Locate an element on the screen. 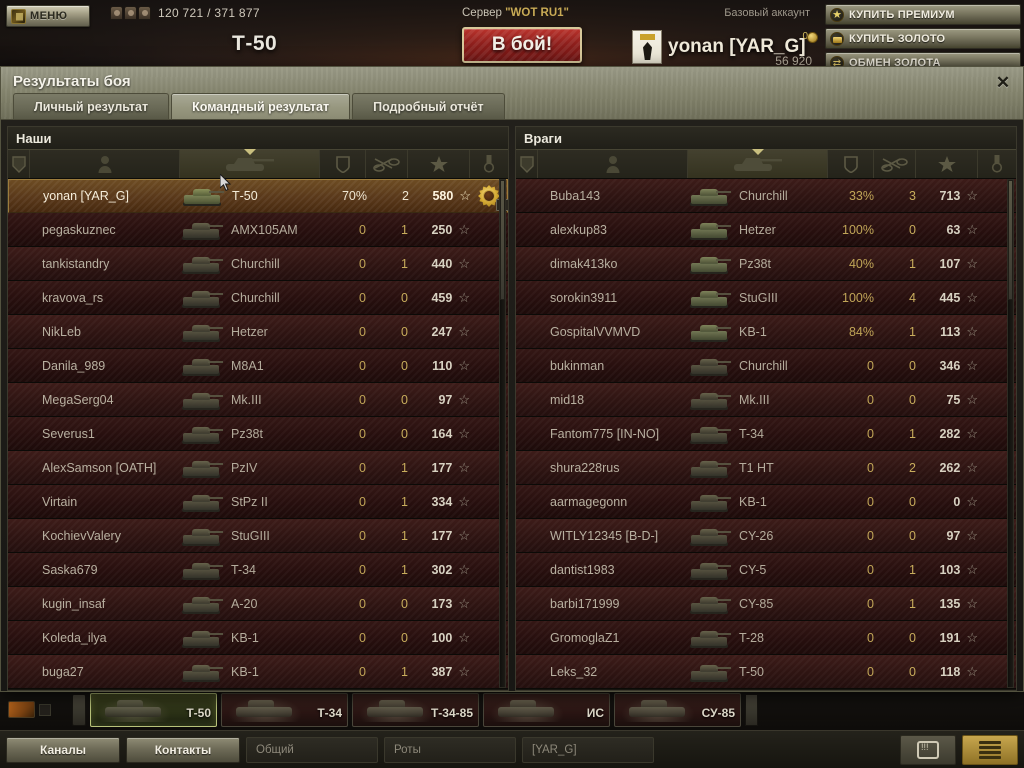  player-name: yonan [YAR_G] is located at coordinates (737, 46).